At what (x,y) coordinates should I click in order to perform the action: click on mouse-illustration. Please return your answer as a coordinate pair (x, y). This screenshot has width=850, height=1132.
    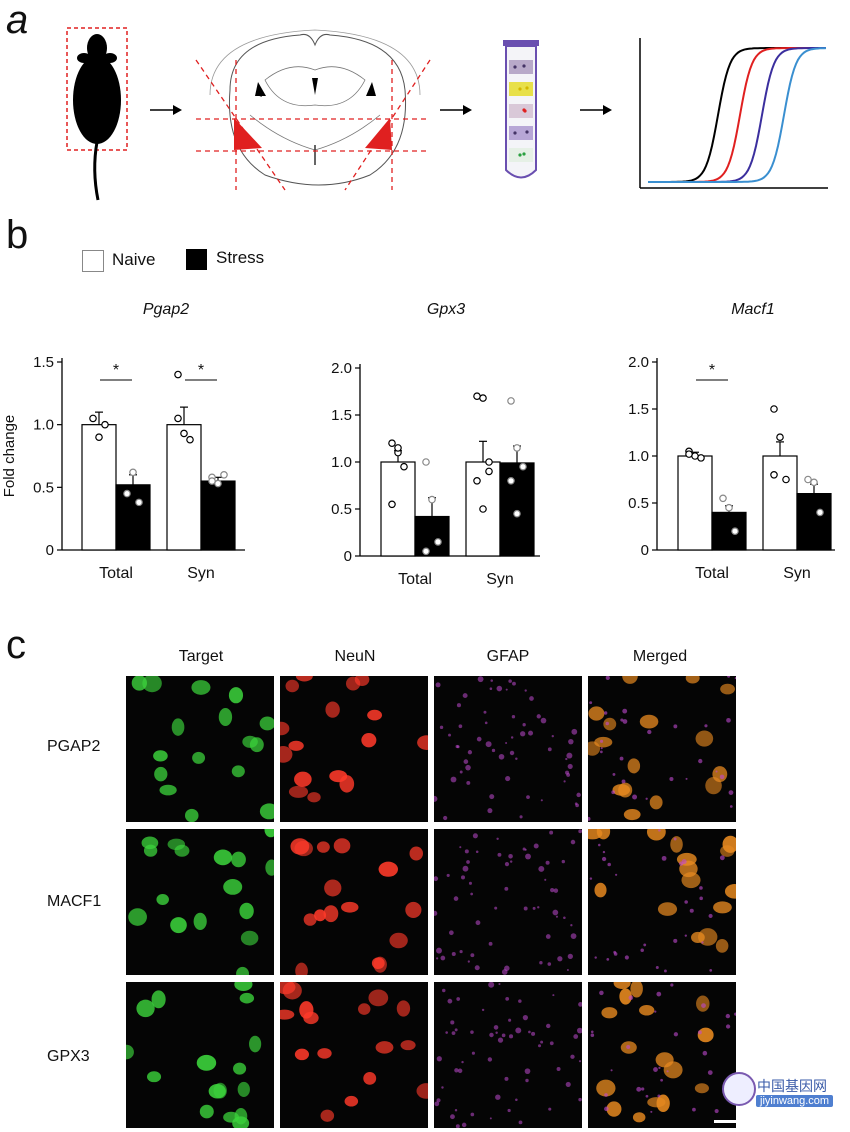
    Looking at the image, I should click on (97, 114).